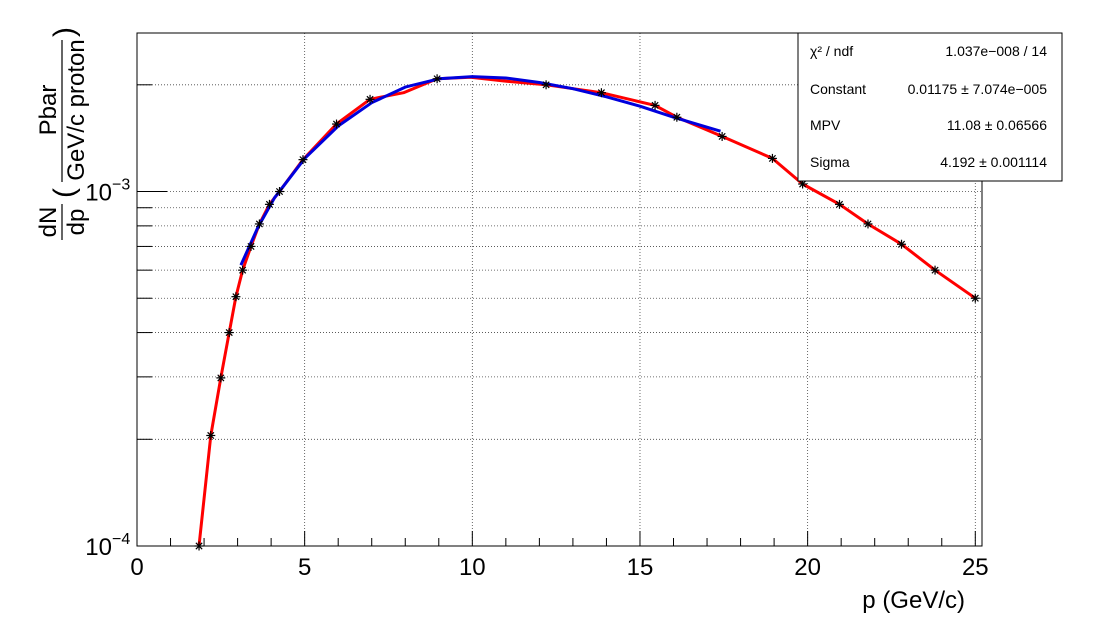  Describe the element at coordinates (640, 567) in the screenshot. I see `x-tick-label-3: 15` at that location.